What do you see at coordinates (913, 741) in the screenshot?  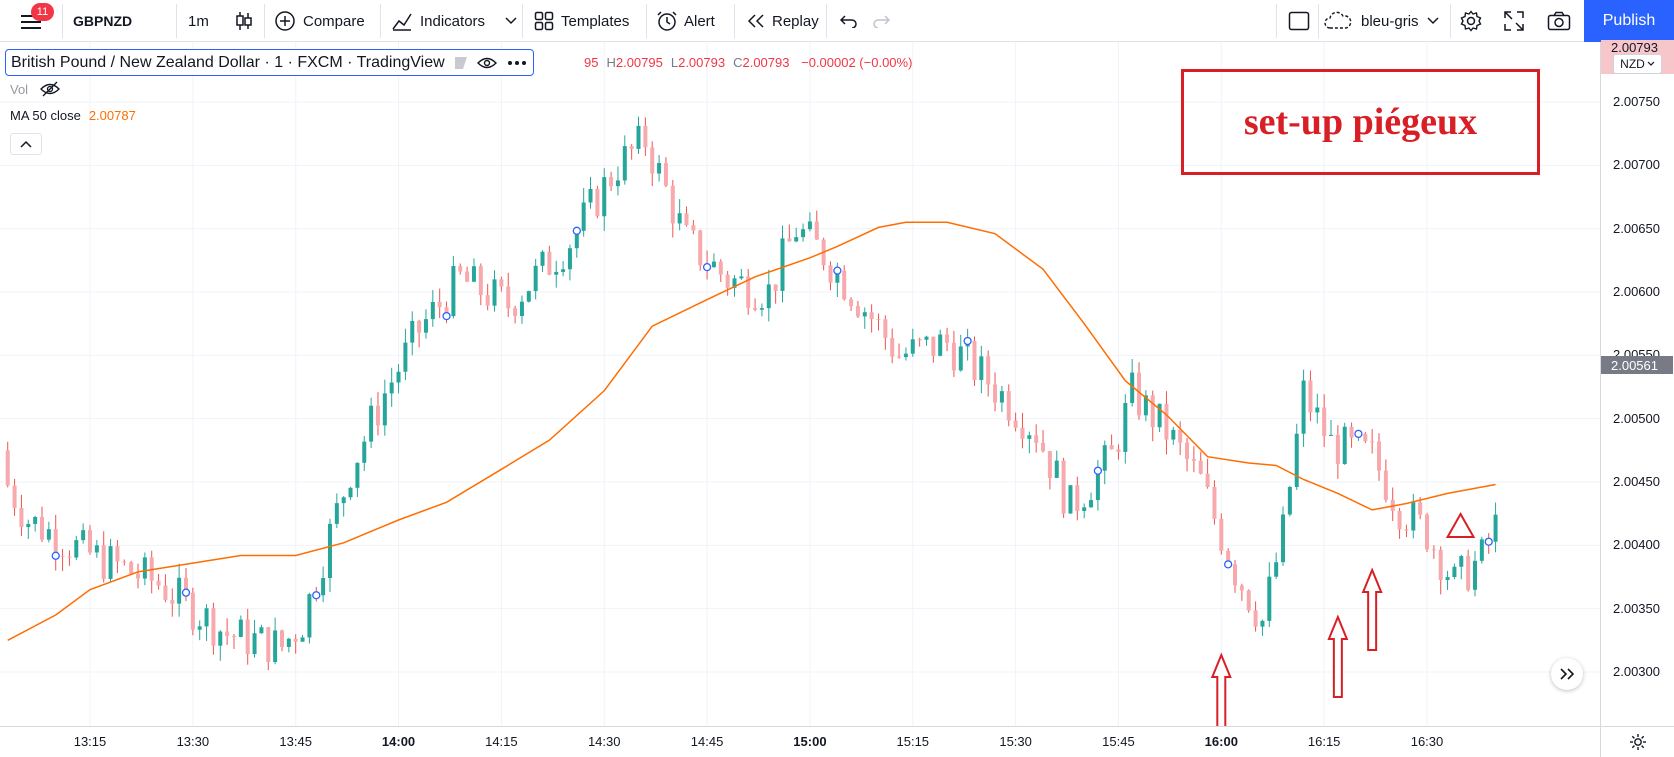 I see `time-tick: 15:15` at bounding box center [913, 741].